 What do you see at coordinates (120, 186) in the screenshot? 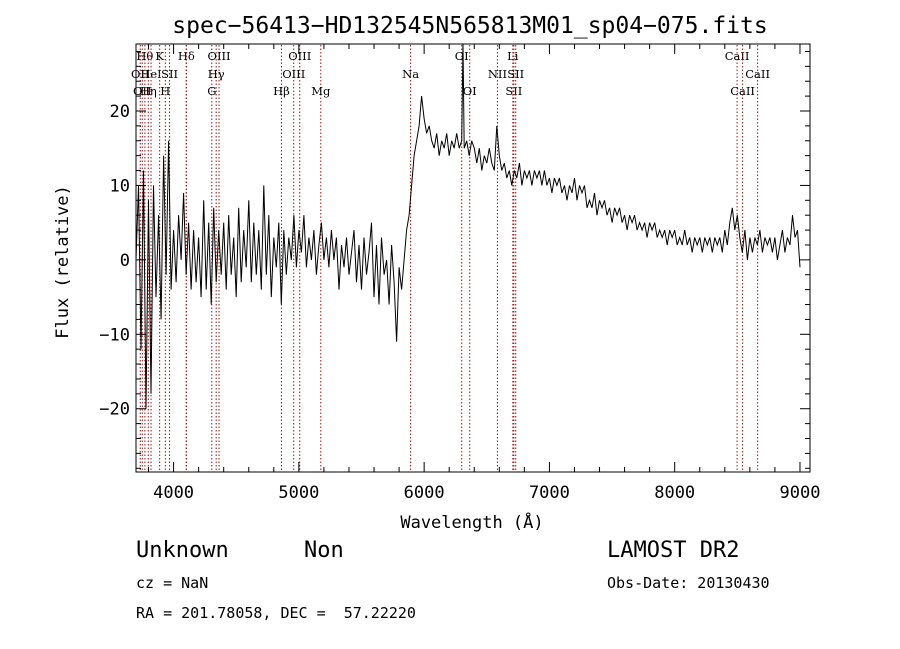
I see `y-tick-label: 10` at bounding box center [120, 186].